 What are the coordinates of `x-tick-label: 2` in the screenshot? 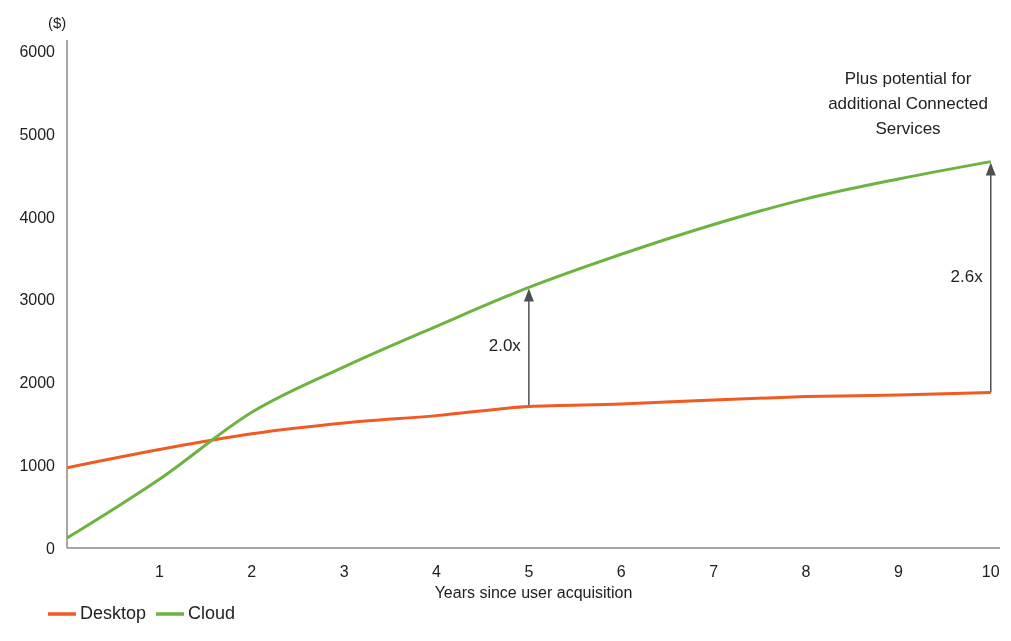 It's located at (252, 572).